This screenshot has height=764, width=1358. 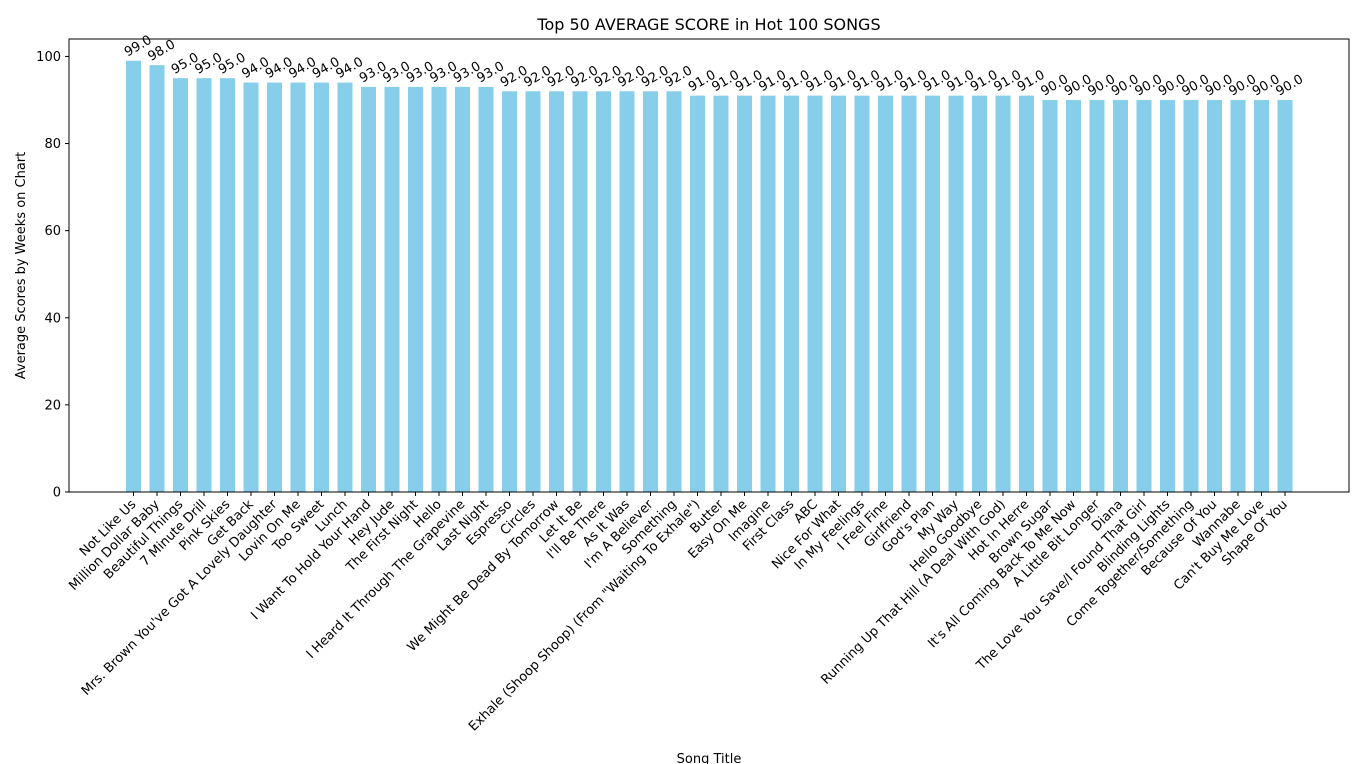 What do you see at coordinates (21, 265) in the screenshot?
I see `y-axis-label: Average Scores by Weeks on Chart` at bounding box center [21, 265].